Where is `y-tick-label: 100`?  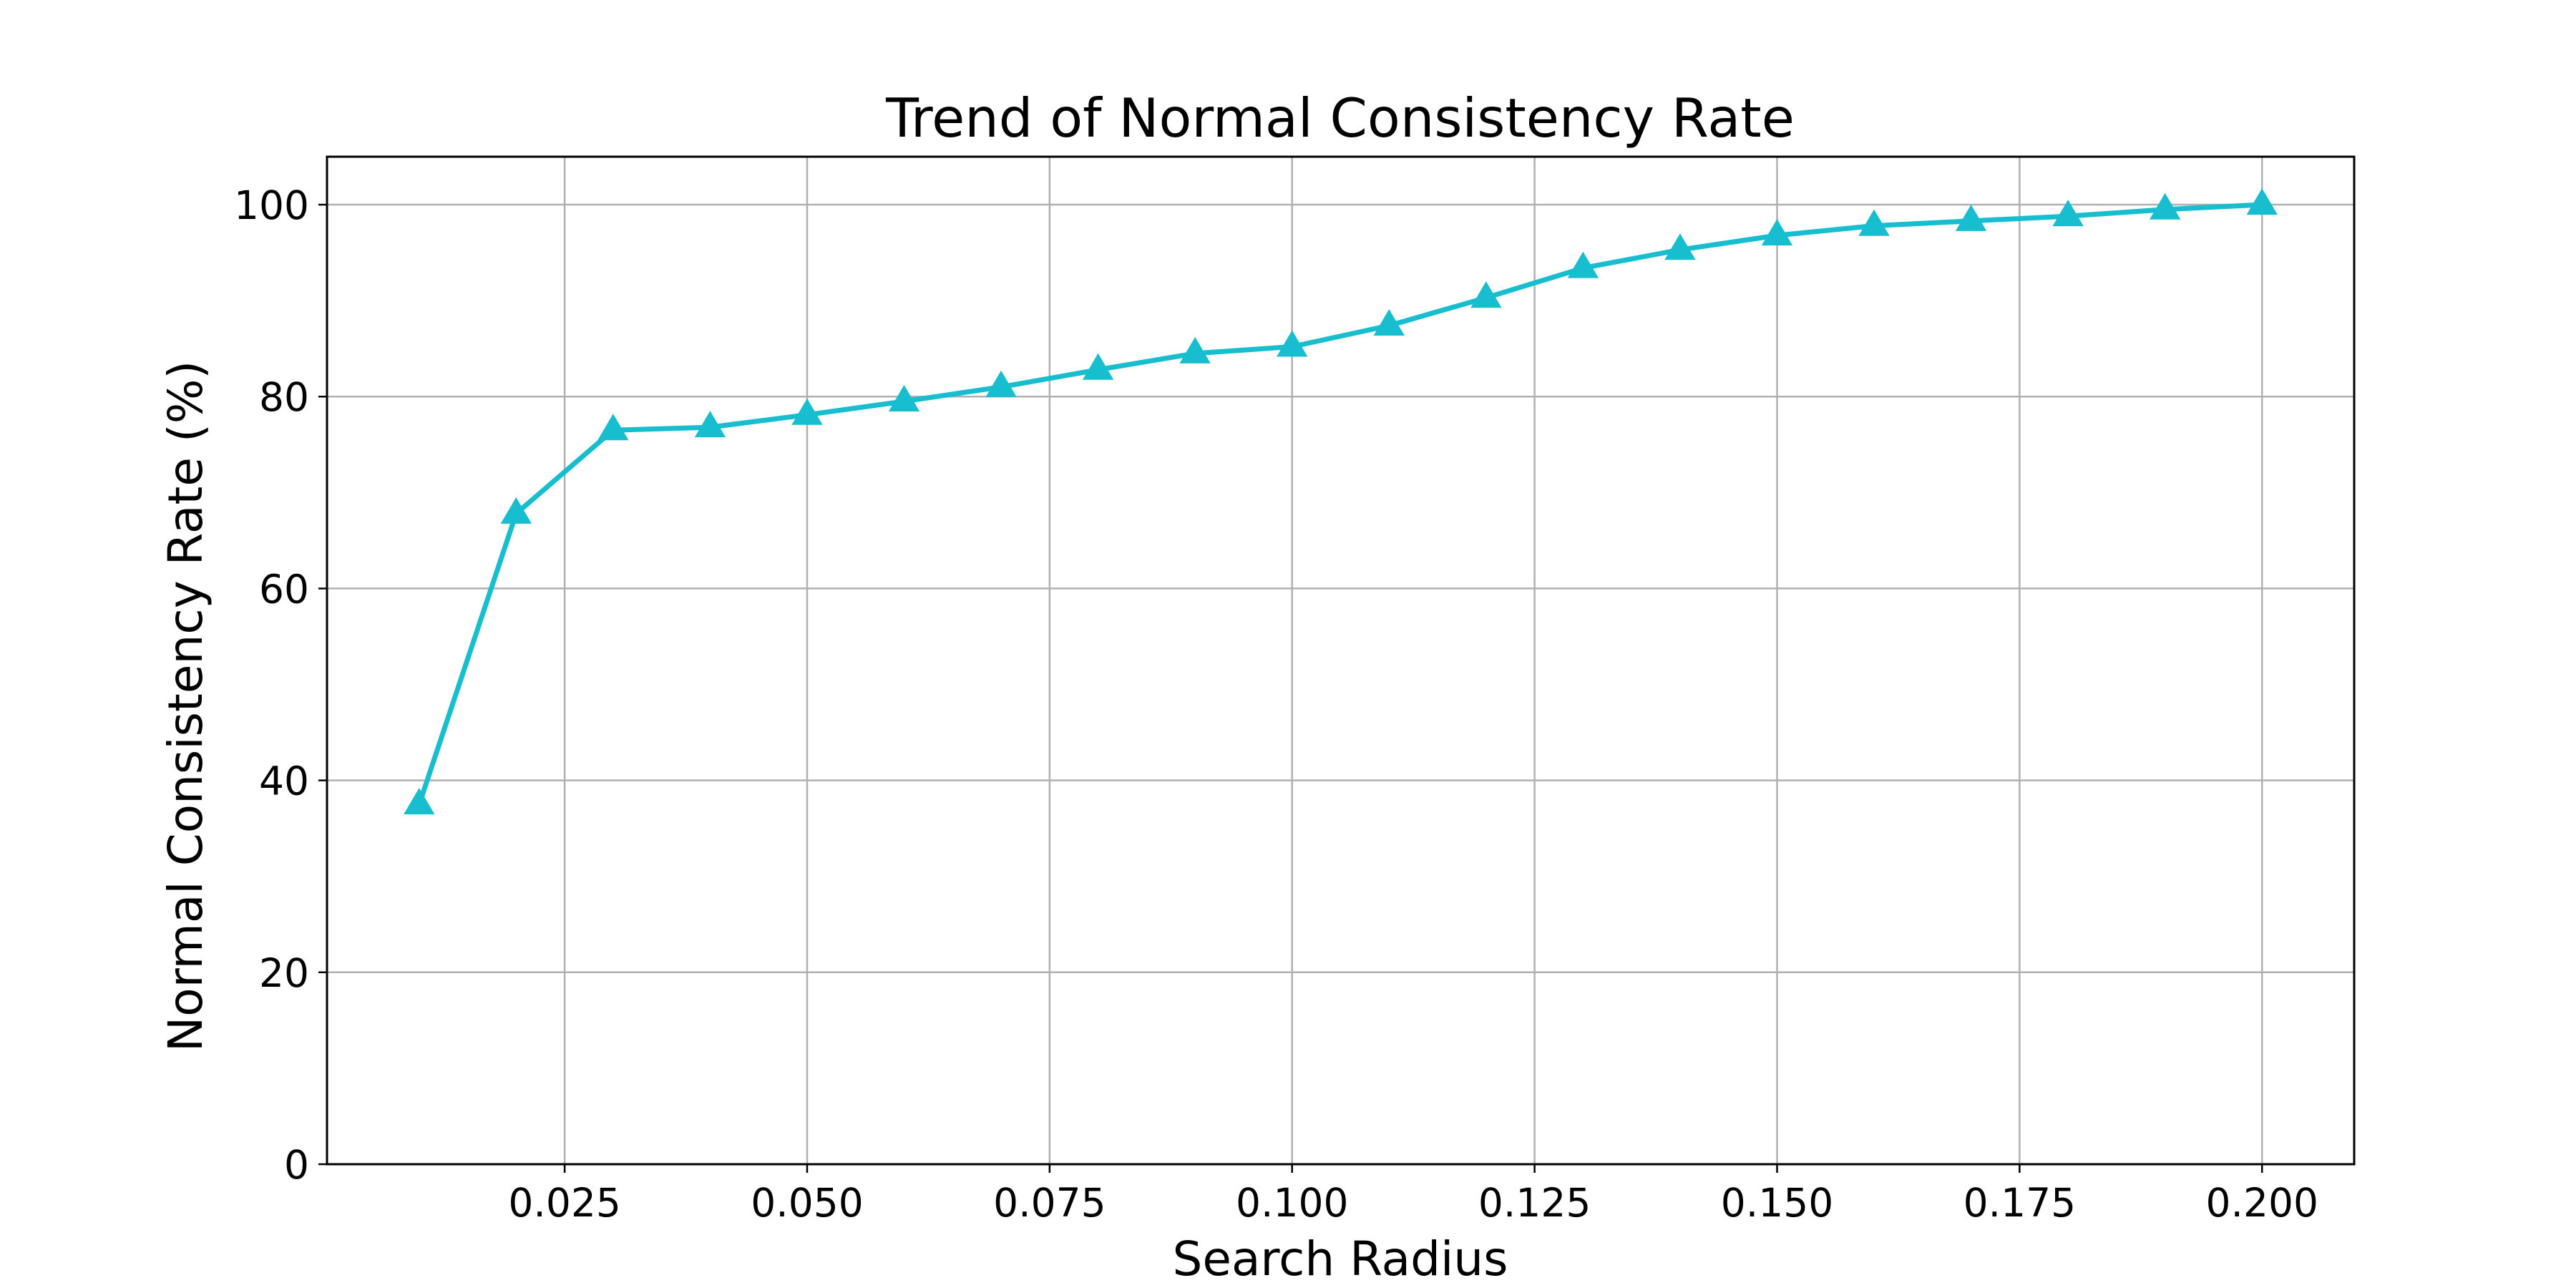 y-tick-label: 100 is located at coordinates (271, 205).